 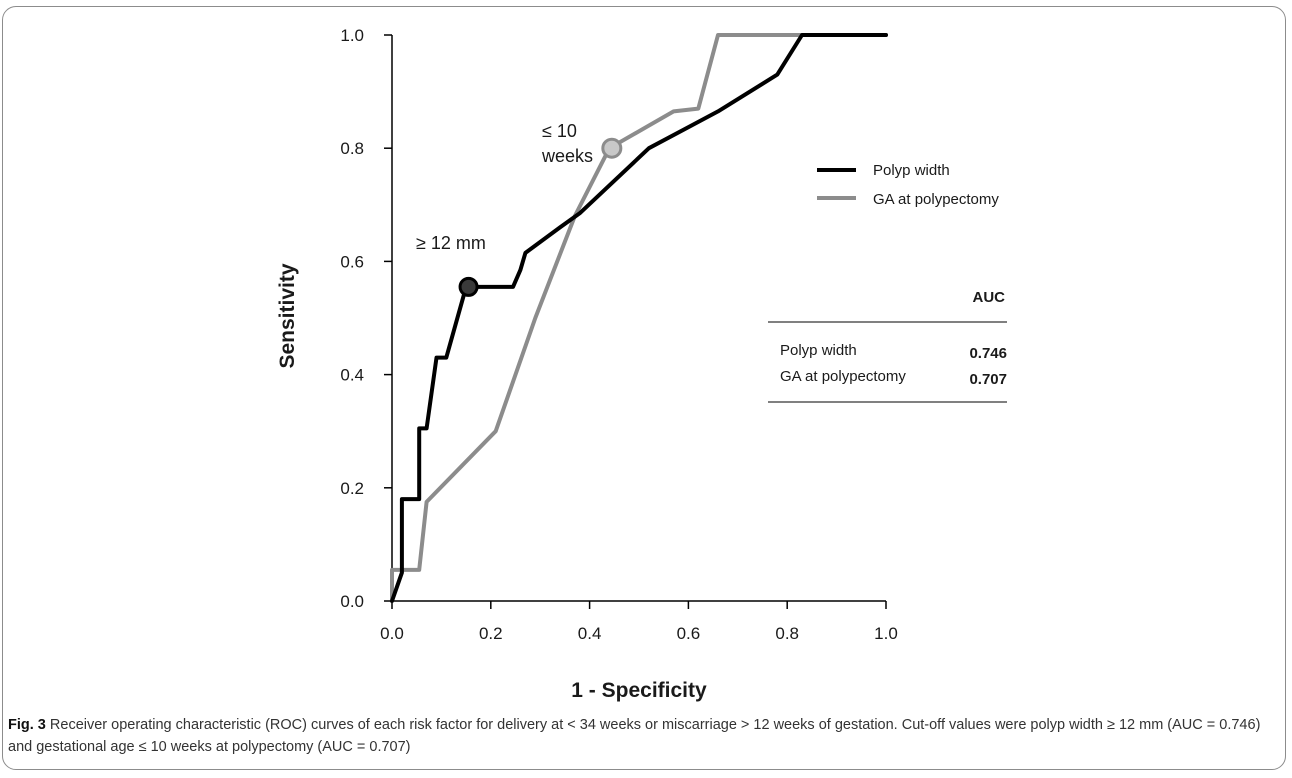 I want to click on polyp-width-cutoff-label: ≥ 12 mm, so click(x=451, y=243).